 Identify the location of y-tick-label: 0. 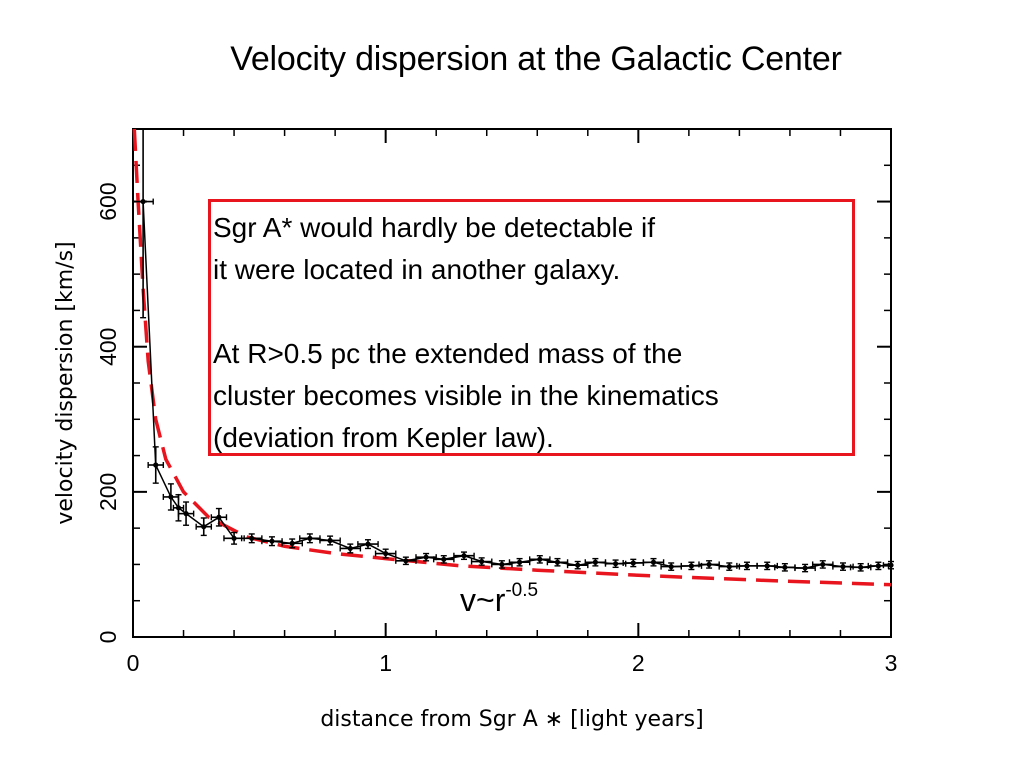
(108, 637).